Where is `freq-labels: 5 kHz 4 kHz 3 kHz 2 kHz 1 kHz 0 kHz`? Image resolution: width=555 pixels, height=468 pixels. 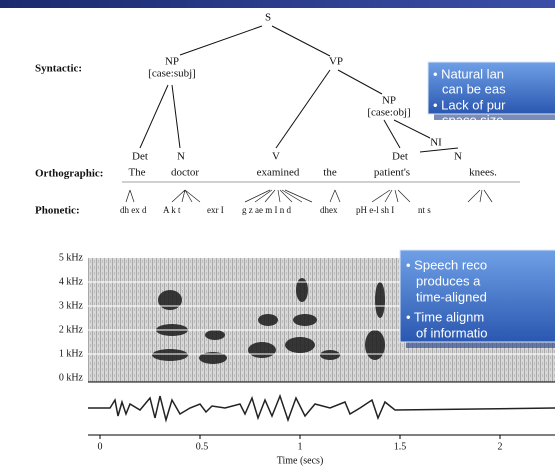
freq-labels: 5 kHz 4 kHz 3 kHz 2 kHz 1 kHz 0 kHz is located at coordinates (71, 317).